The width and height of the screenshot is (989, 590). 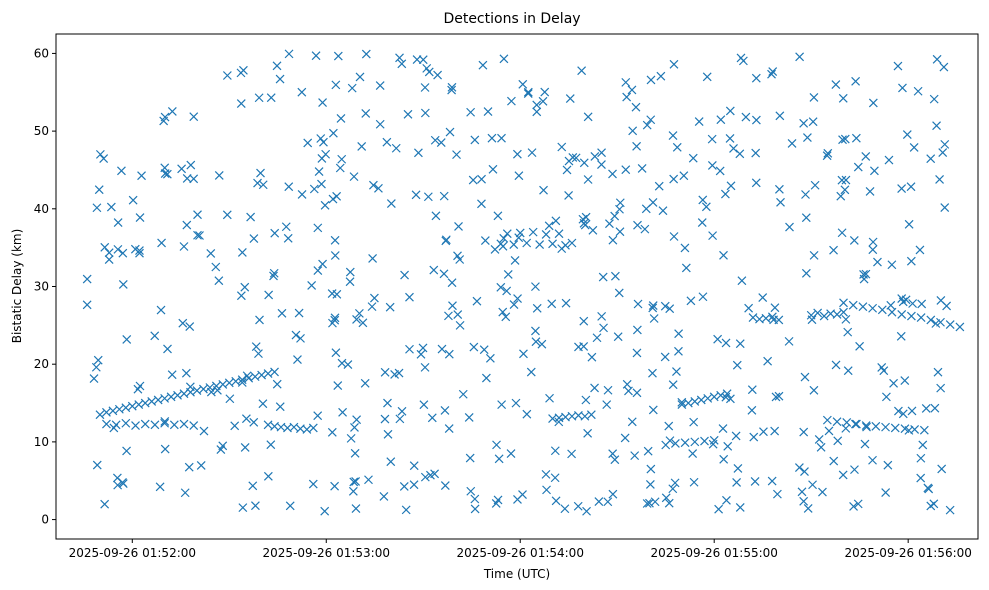 What do you see at coordinates (41, 364) in the screenshot?
I see `y-tick-label: 20` at bounding box center [41, 364].